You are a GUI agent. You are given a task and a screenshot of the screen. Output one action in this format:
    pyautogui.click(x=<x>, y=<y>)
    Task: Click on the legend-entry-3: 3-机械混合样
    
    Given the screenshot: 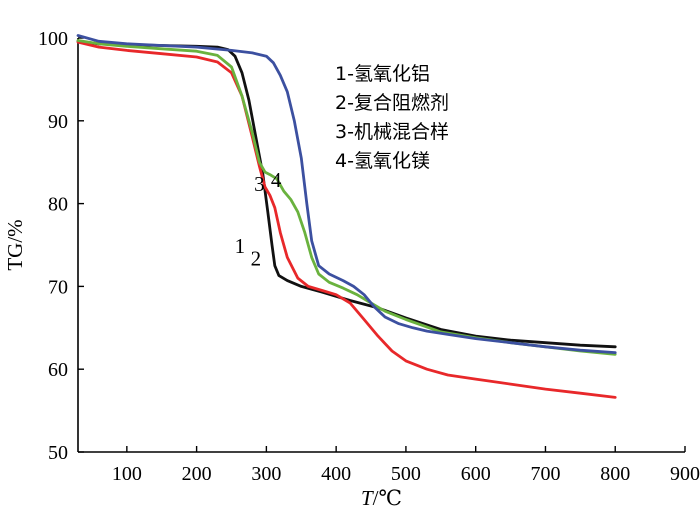 What is the action you would take?
    pyautogui.click(x=392, y=132)
    